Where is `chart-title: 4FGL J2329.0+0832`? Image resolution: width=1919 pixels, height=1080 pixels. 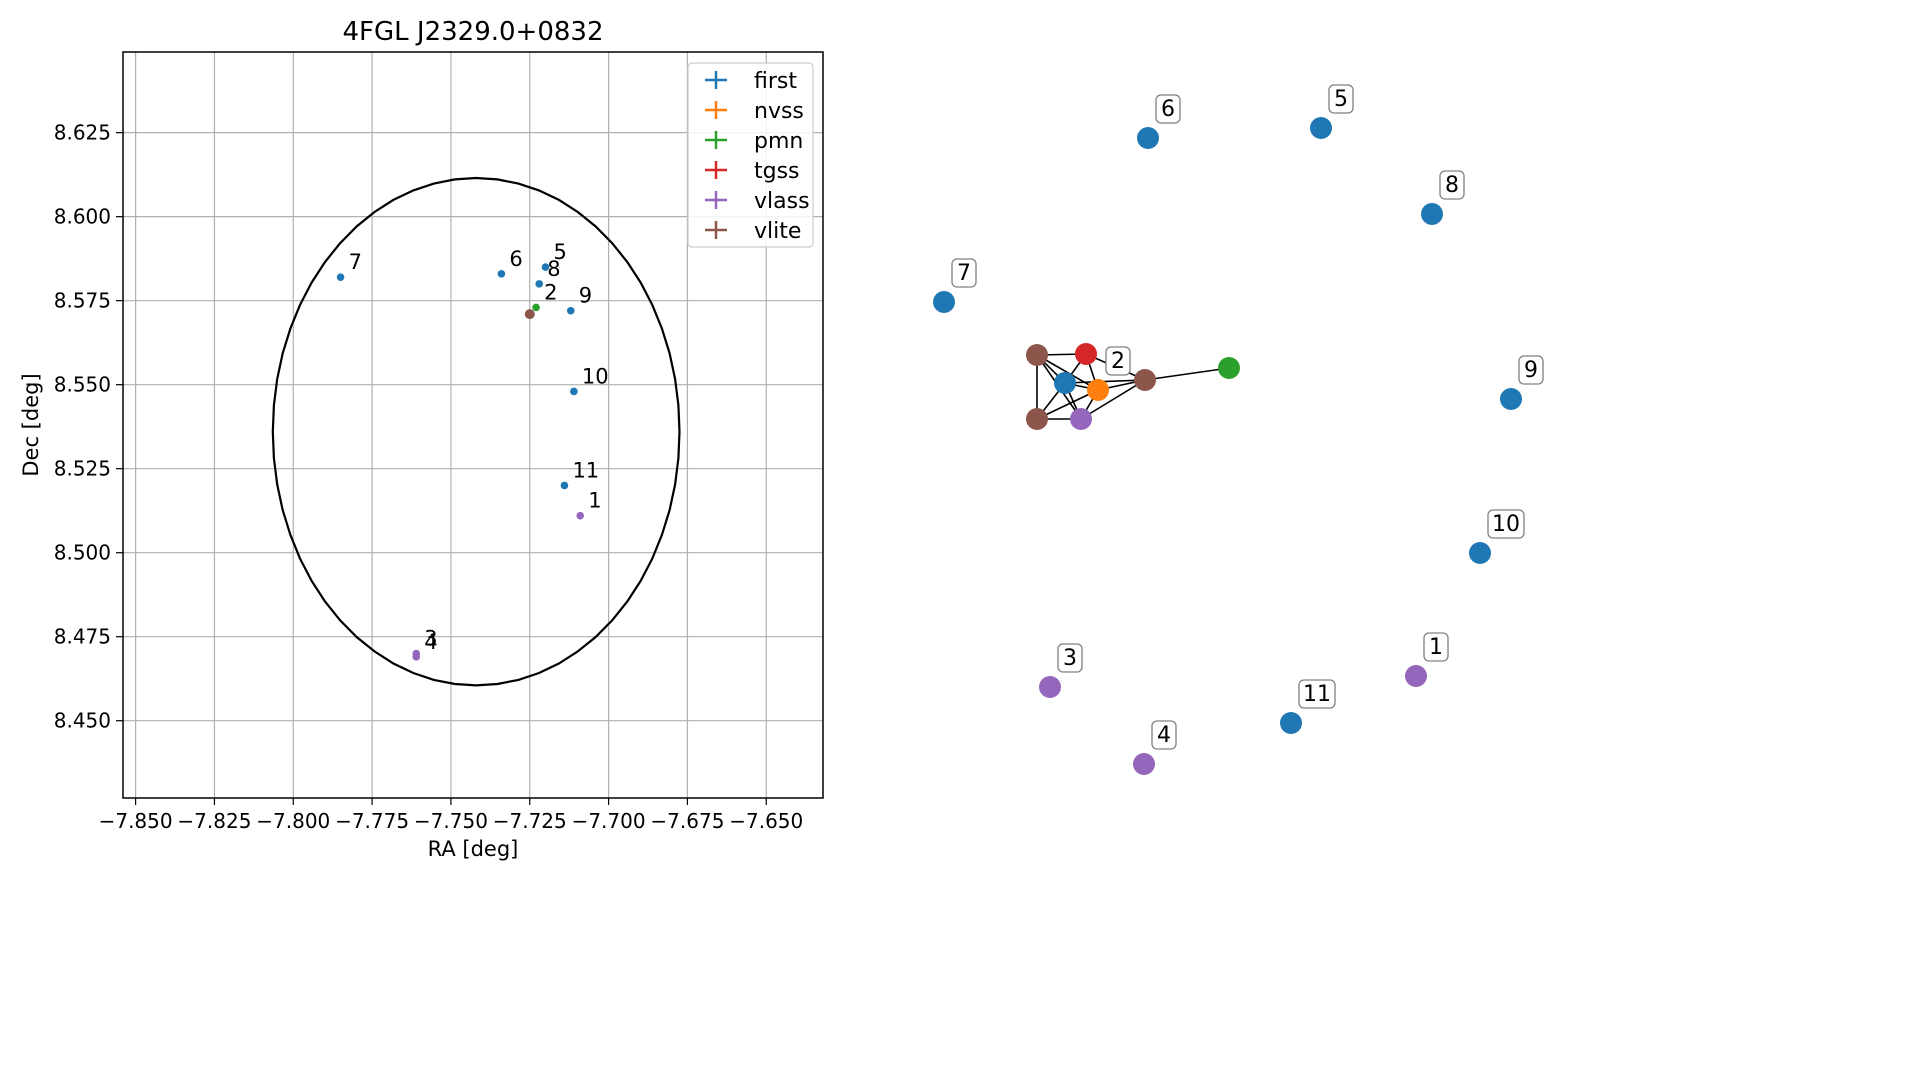 chart-title: 4FGL J2329.0+0832 is located at coordinates (473, 32).